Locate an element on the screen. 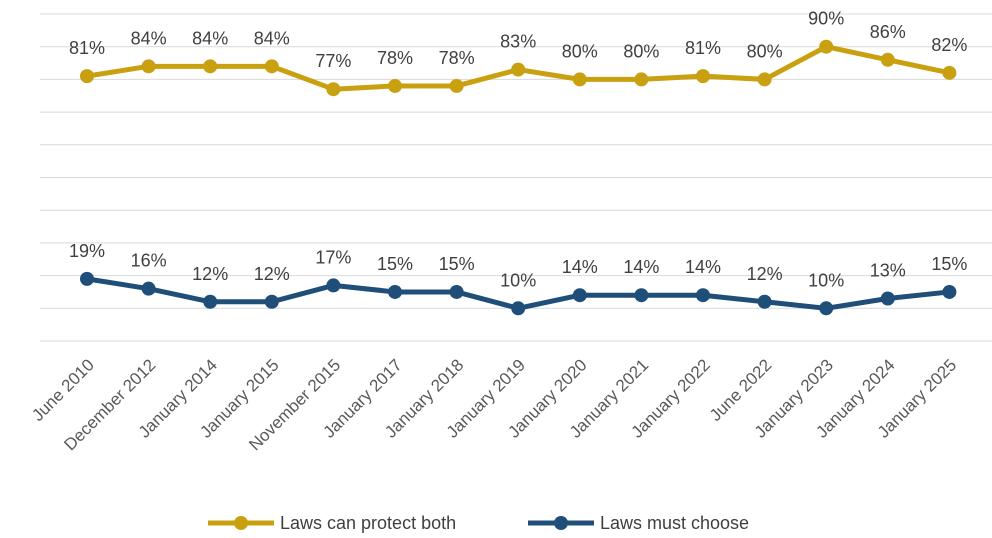 The width and height of the screenshot is (992, 538). data-label: 13% is located at coordinates (888, 270).